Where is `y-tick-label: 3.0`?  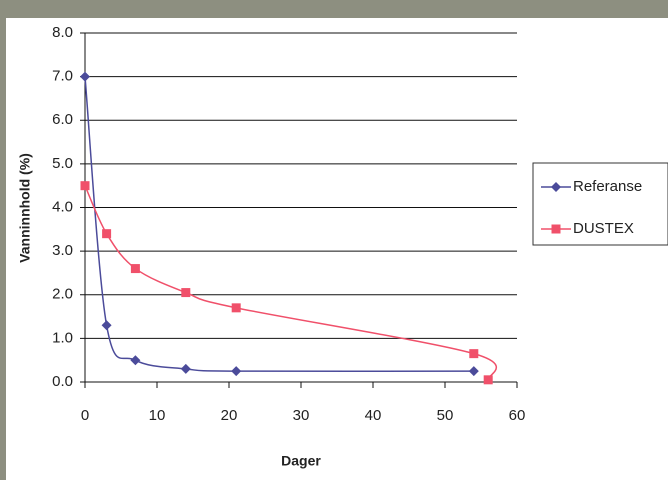
y-tick-label: 3.0 is located at coordinates (62, 250).